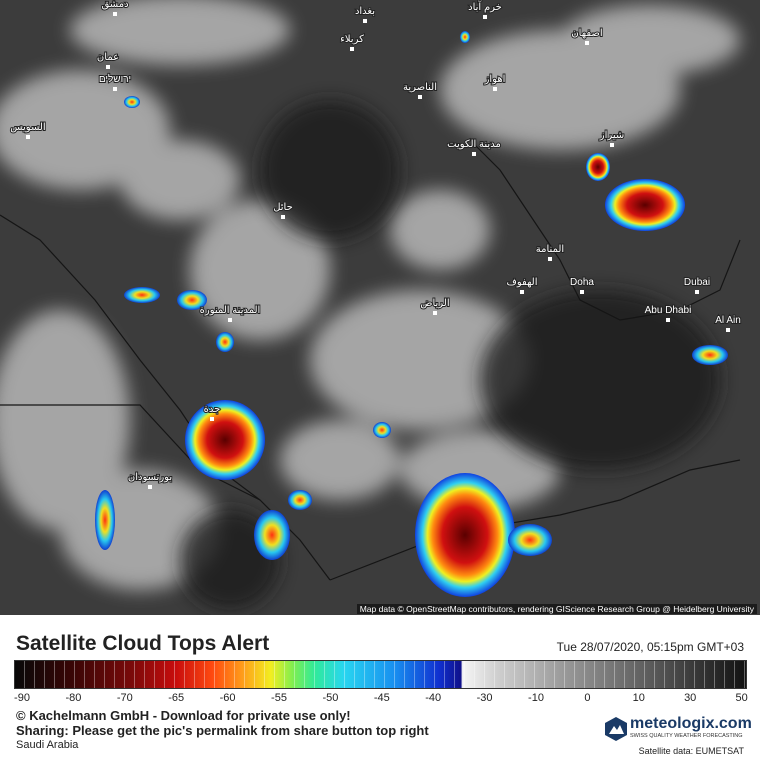 This screenshot has width=760, height=760. What do you see at coordinates (47, 745) in the screenshot?
I see `region: Saudi Arabia` at bounding box center [47, 745].